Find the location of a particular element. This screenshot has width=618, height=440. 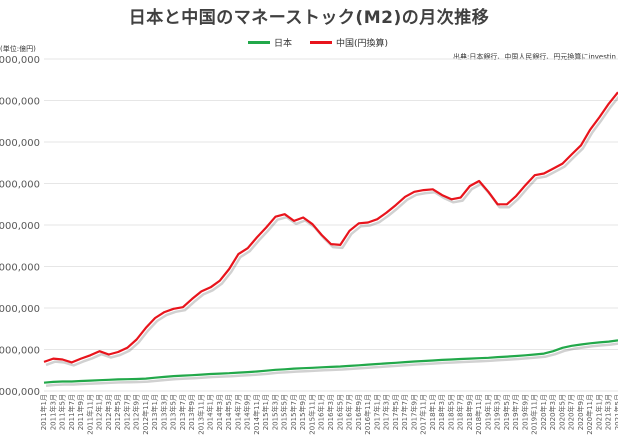

x-tick-label: 2020年5月 is located at coordinates (561, 412).